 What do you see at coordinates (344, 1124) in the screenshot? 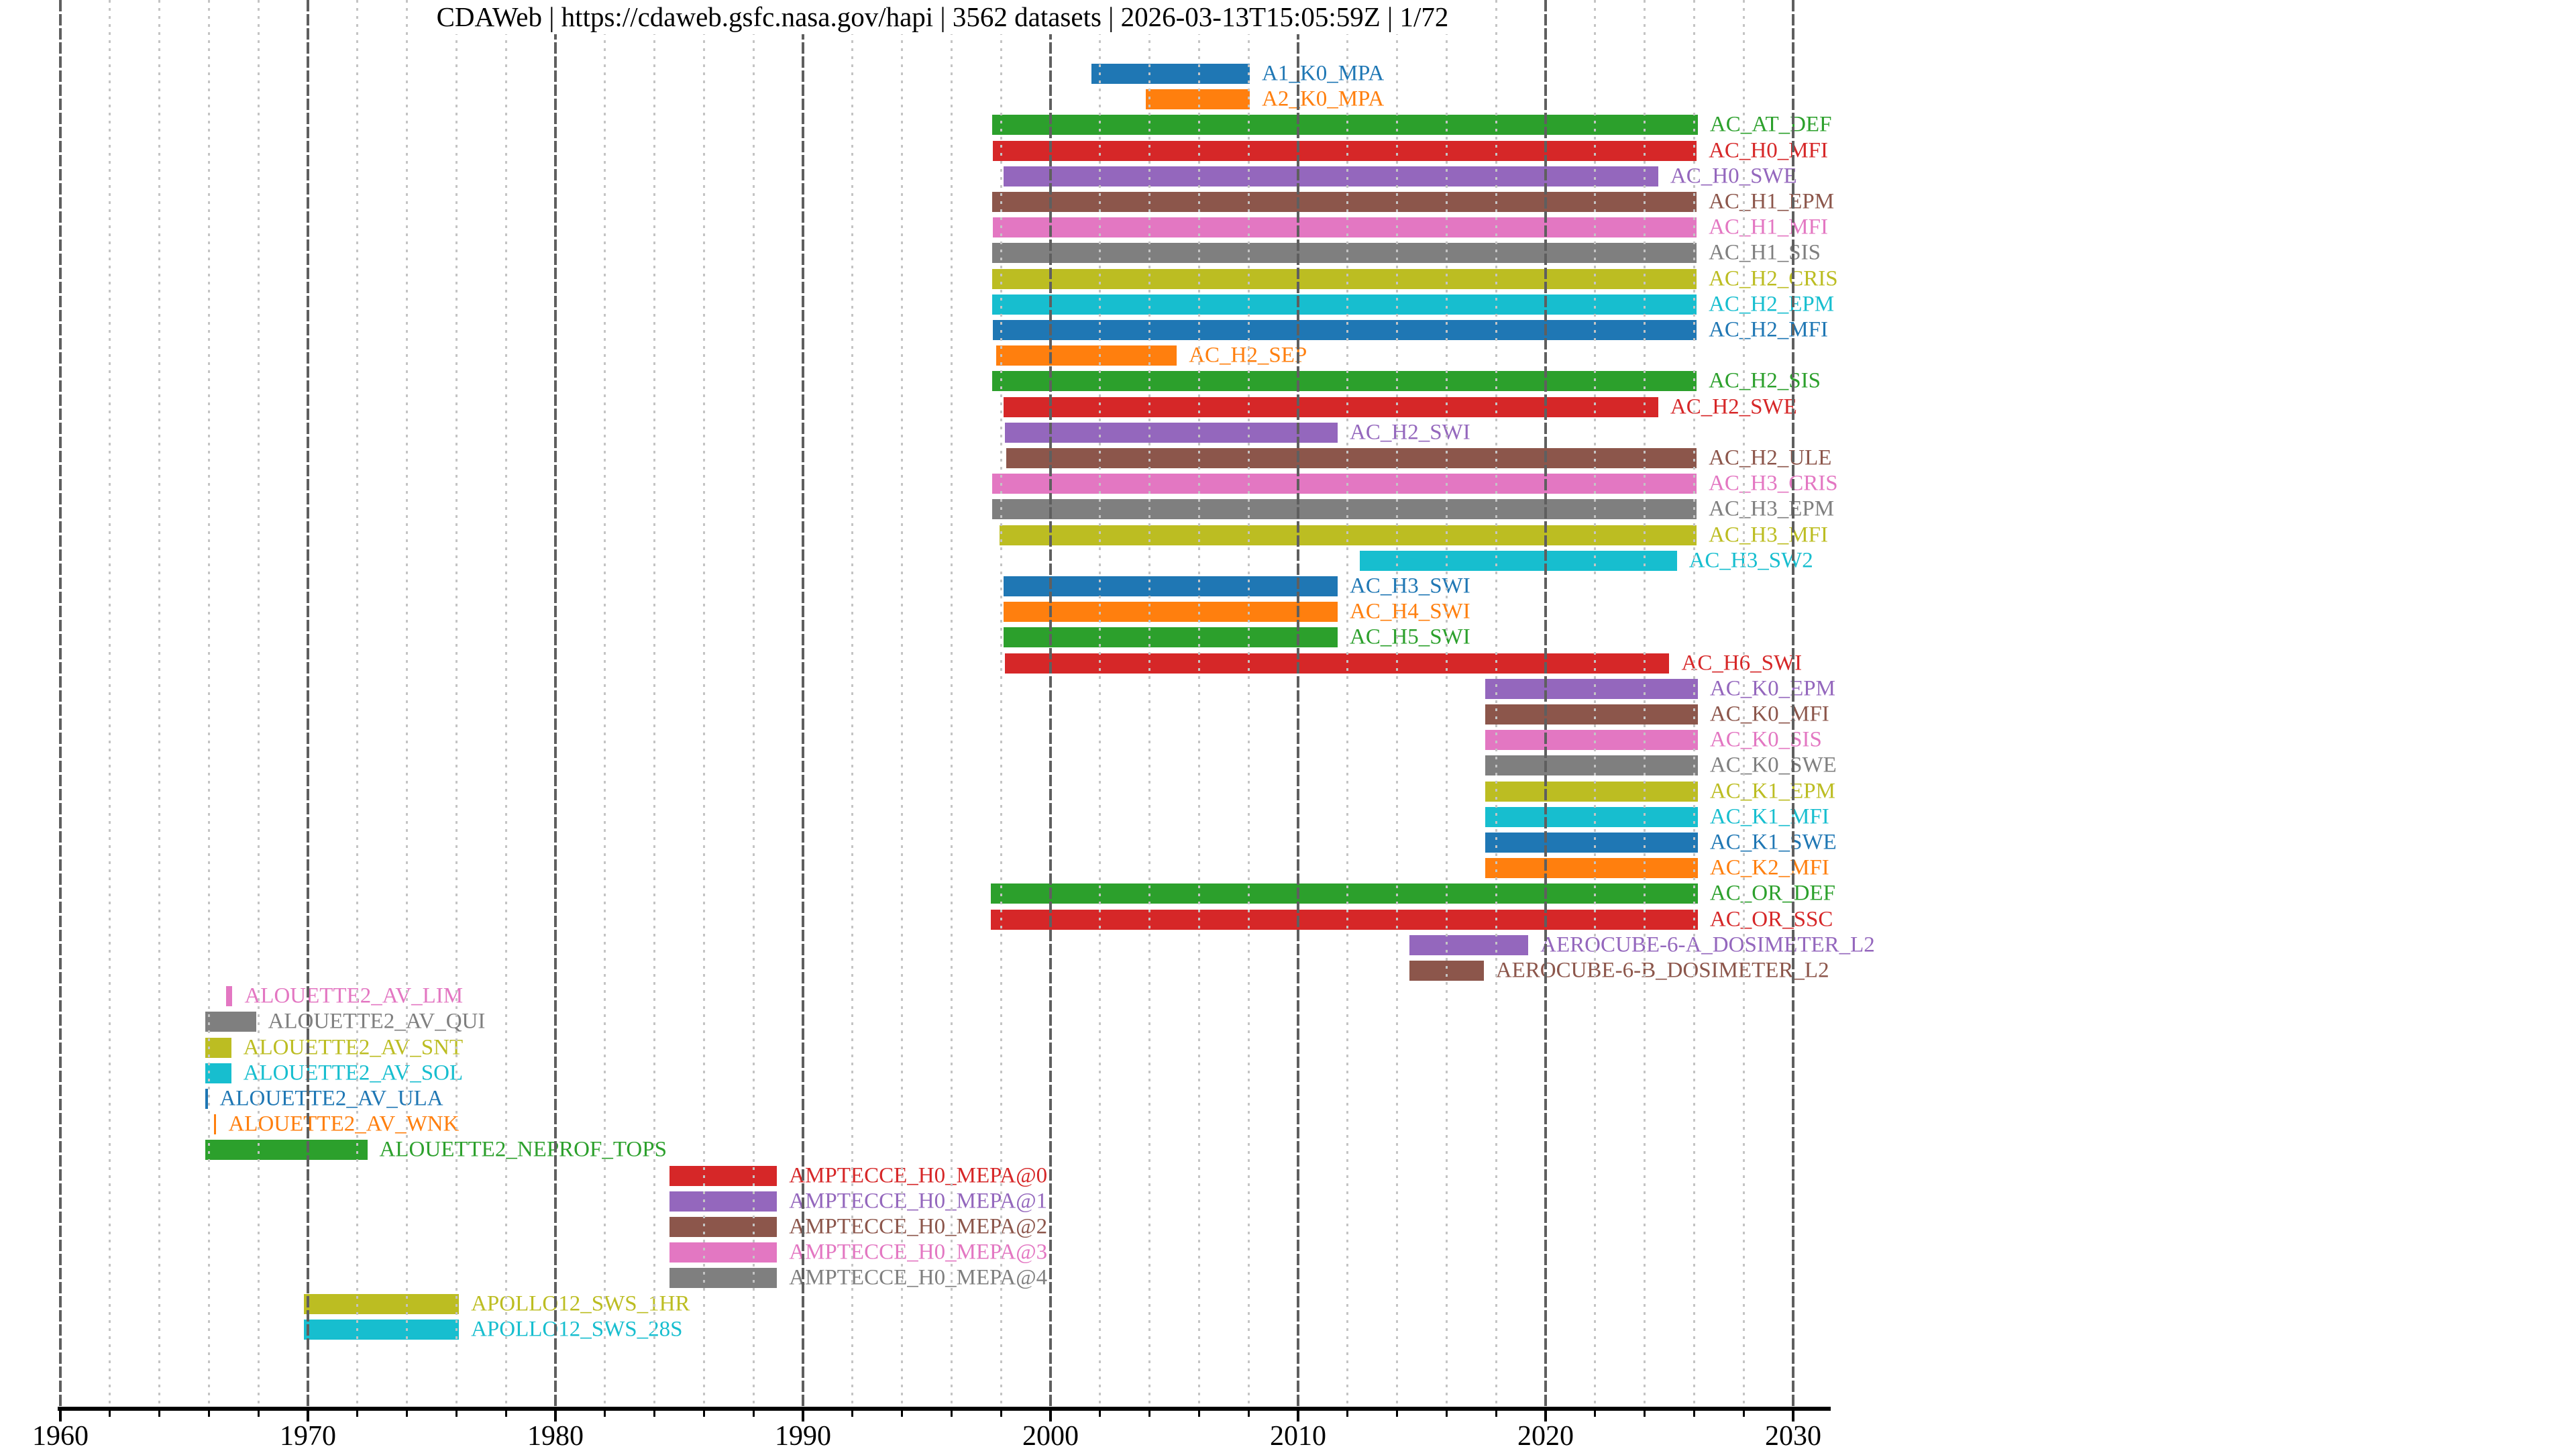
I see `dataset-label: ALOUETTE2_AV_WNK` at bounding box center [344, 1124].